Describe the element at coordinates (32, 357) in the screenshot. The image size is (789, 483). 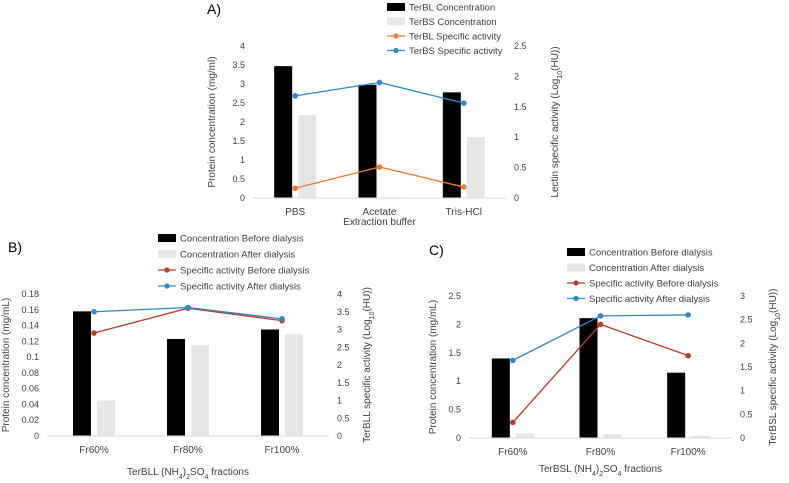
I see `y-tick-label: 0.1` at that location.